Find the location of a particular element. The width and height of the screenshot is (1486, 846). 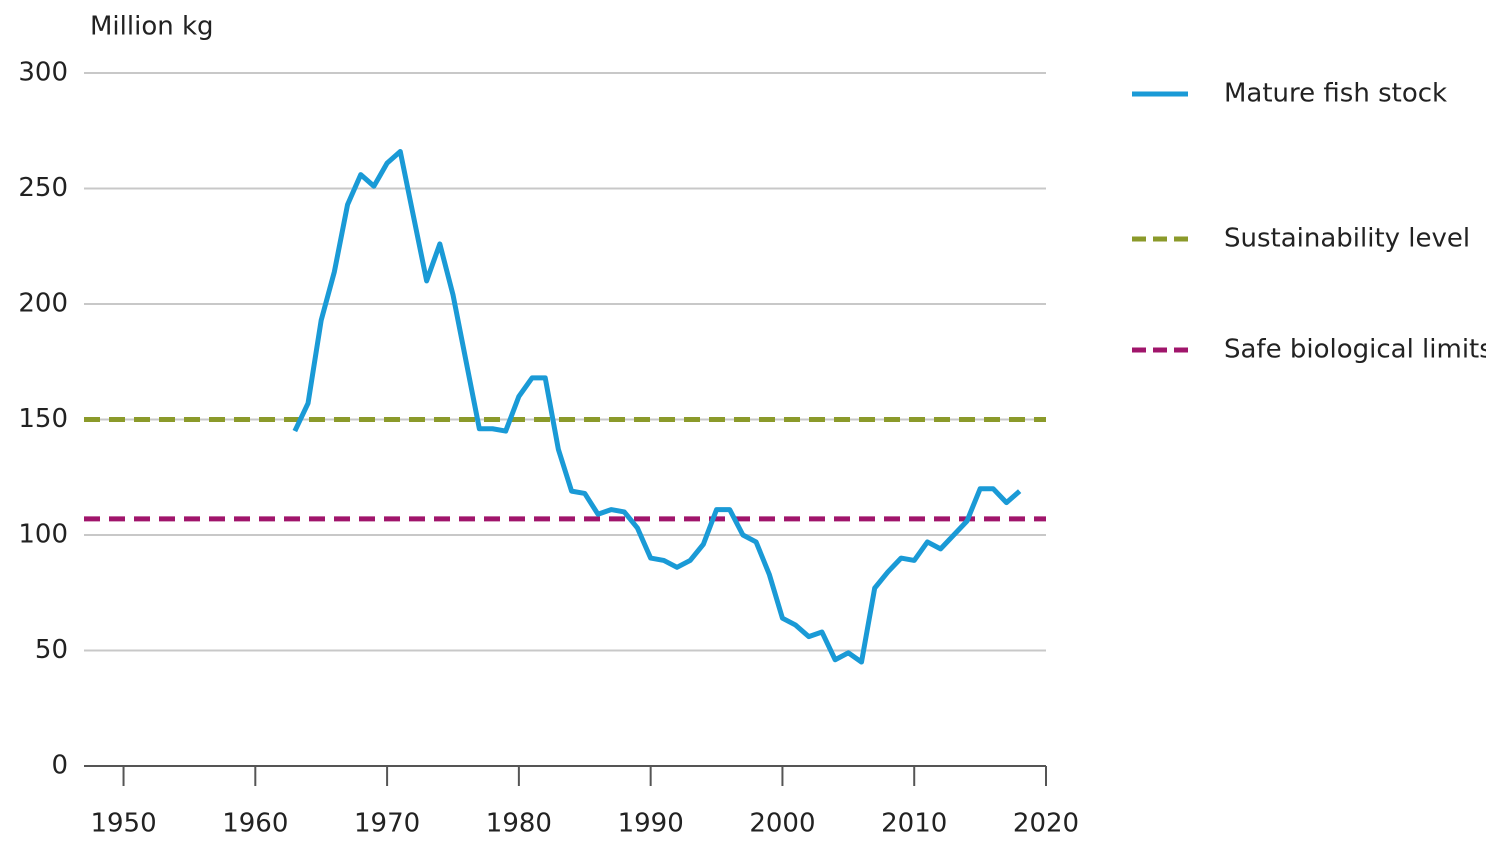

x-tick-label: 1970 is located at coordinates (387, 824).